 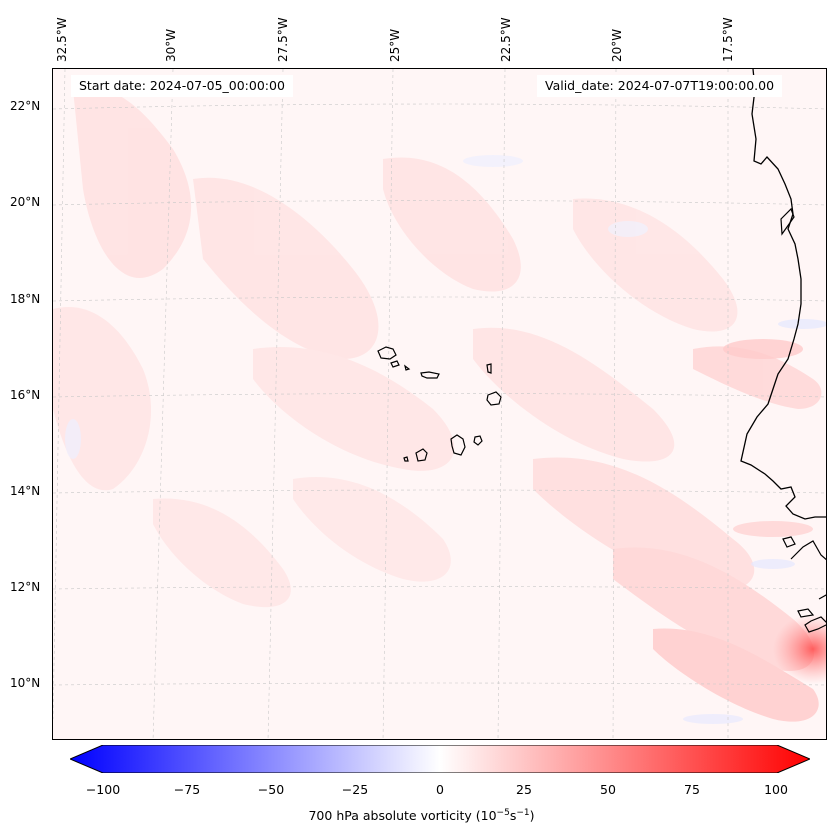 I want to click on colorbar-tick-label: −25, so click(x=355, y=789).